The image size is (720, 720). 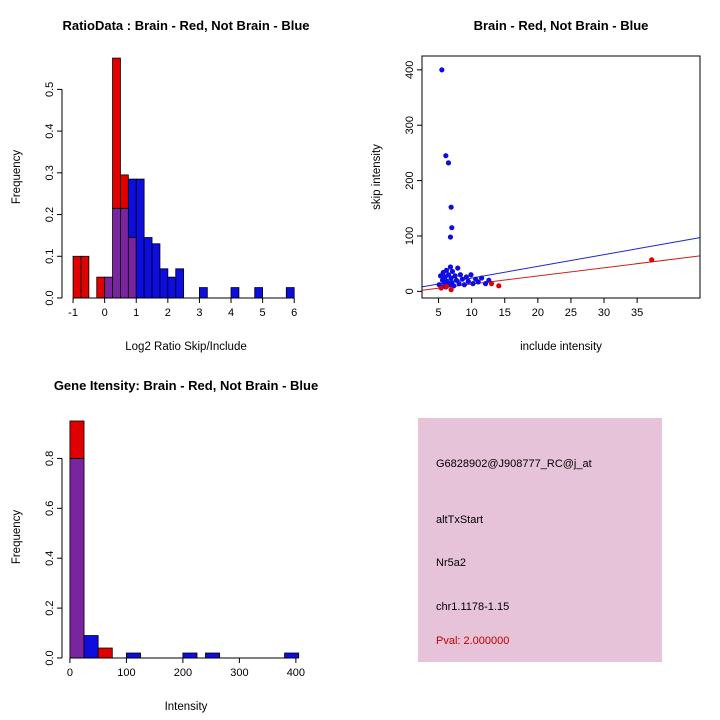 I want to click on svg-text: 10, so click(x=472, y=313).